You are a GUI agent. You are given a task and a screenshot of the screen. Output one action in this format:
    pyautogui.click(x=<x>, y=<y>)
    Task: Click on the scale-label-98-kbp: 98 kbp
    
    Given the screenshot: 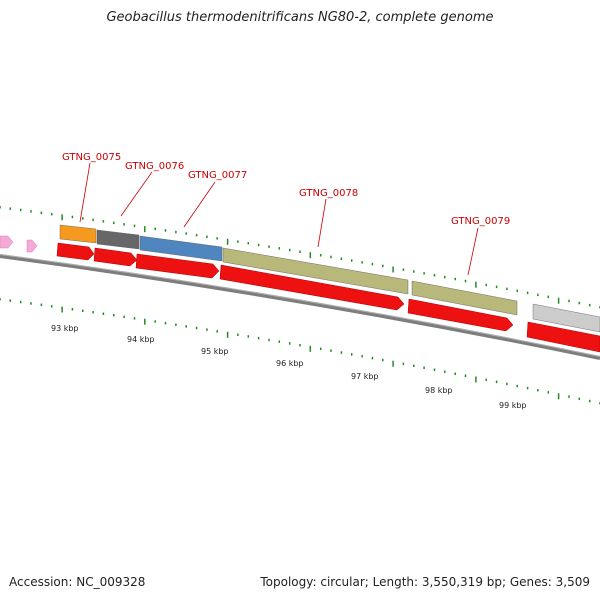 What is the action you would take?
    pyautogui.click(x=439, y=390)
    